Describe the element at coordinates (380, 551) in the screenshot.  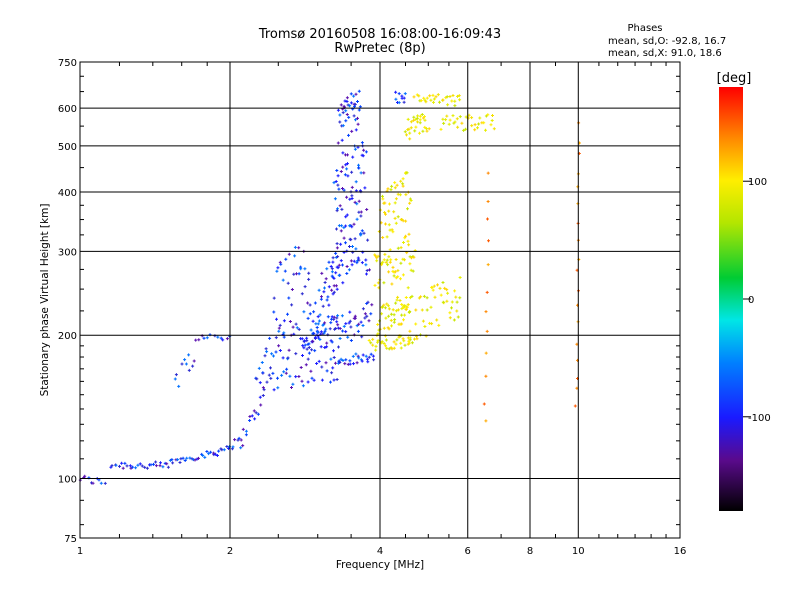
I see `x-tick-label: 4` at that location.